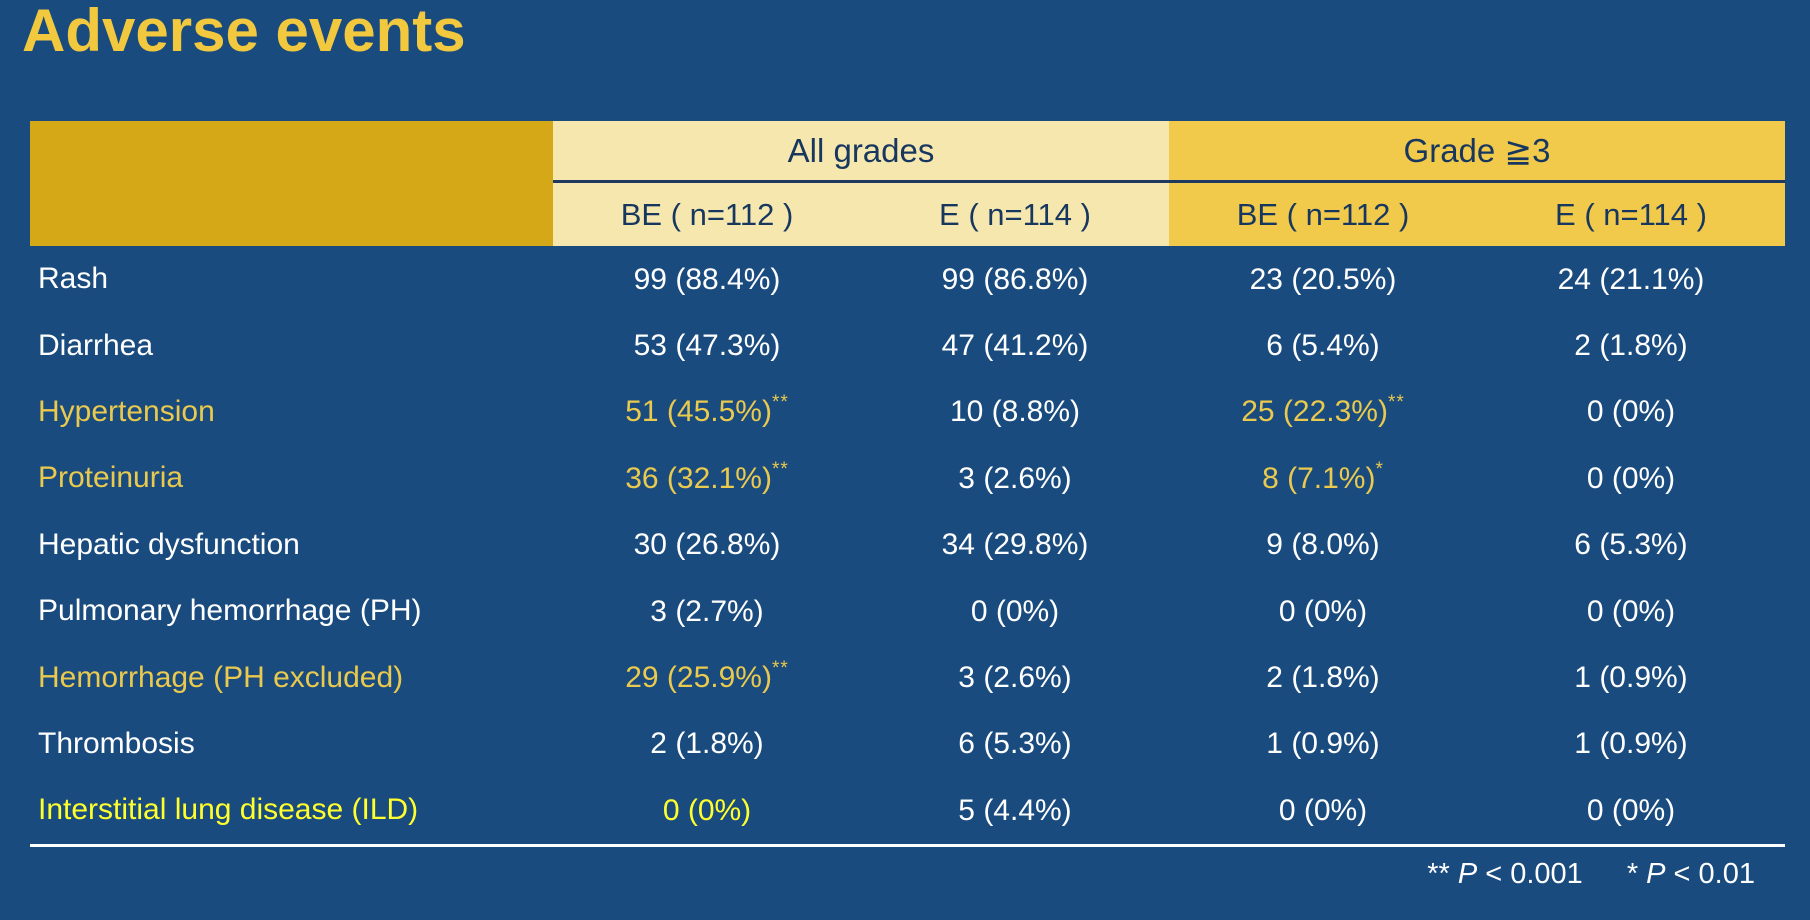 The image size is (1810, 920). I want to click on value-text: 23 (20.5%), so click(1323, 279).